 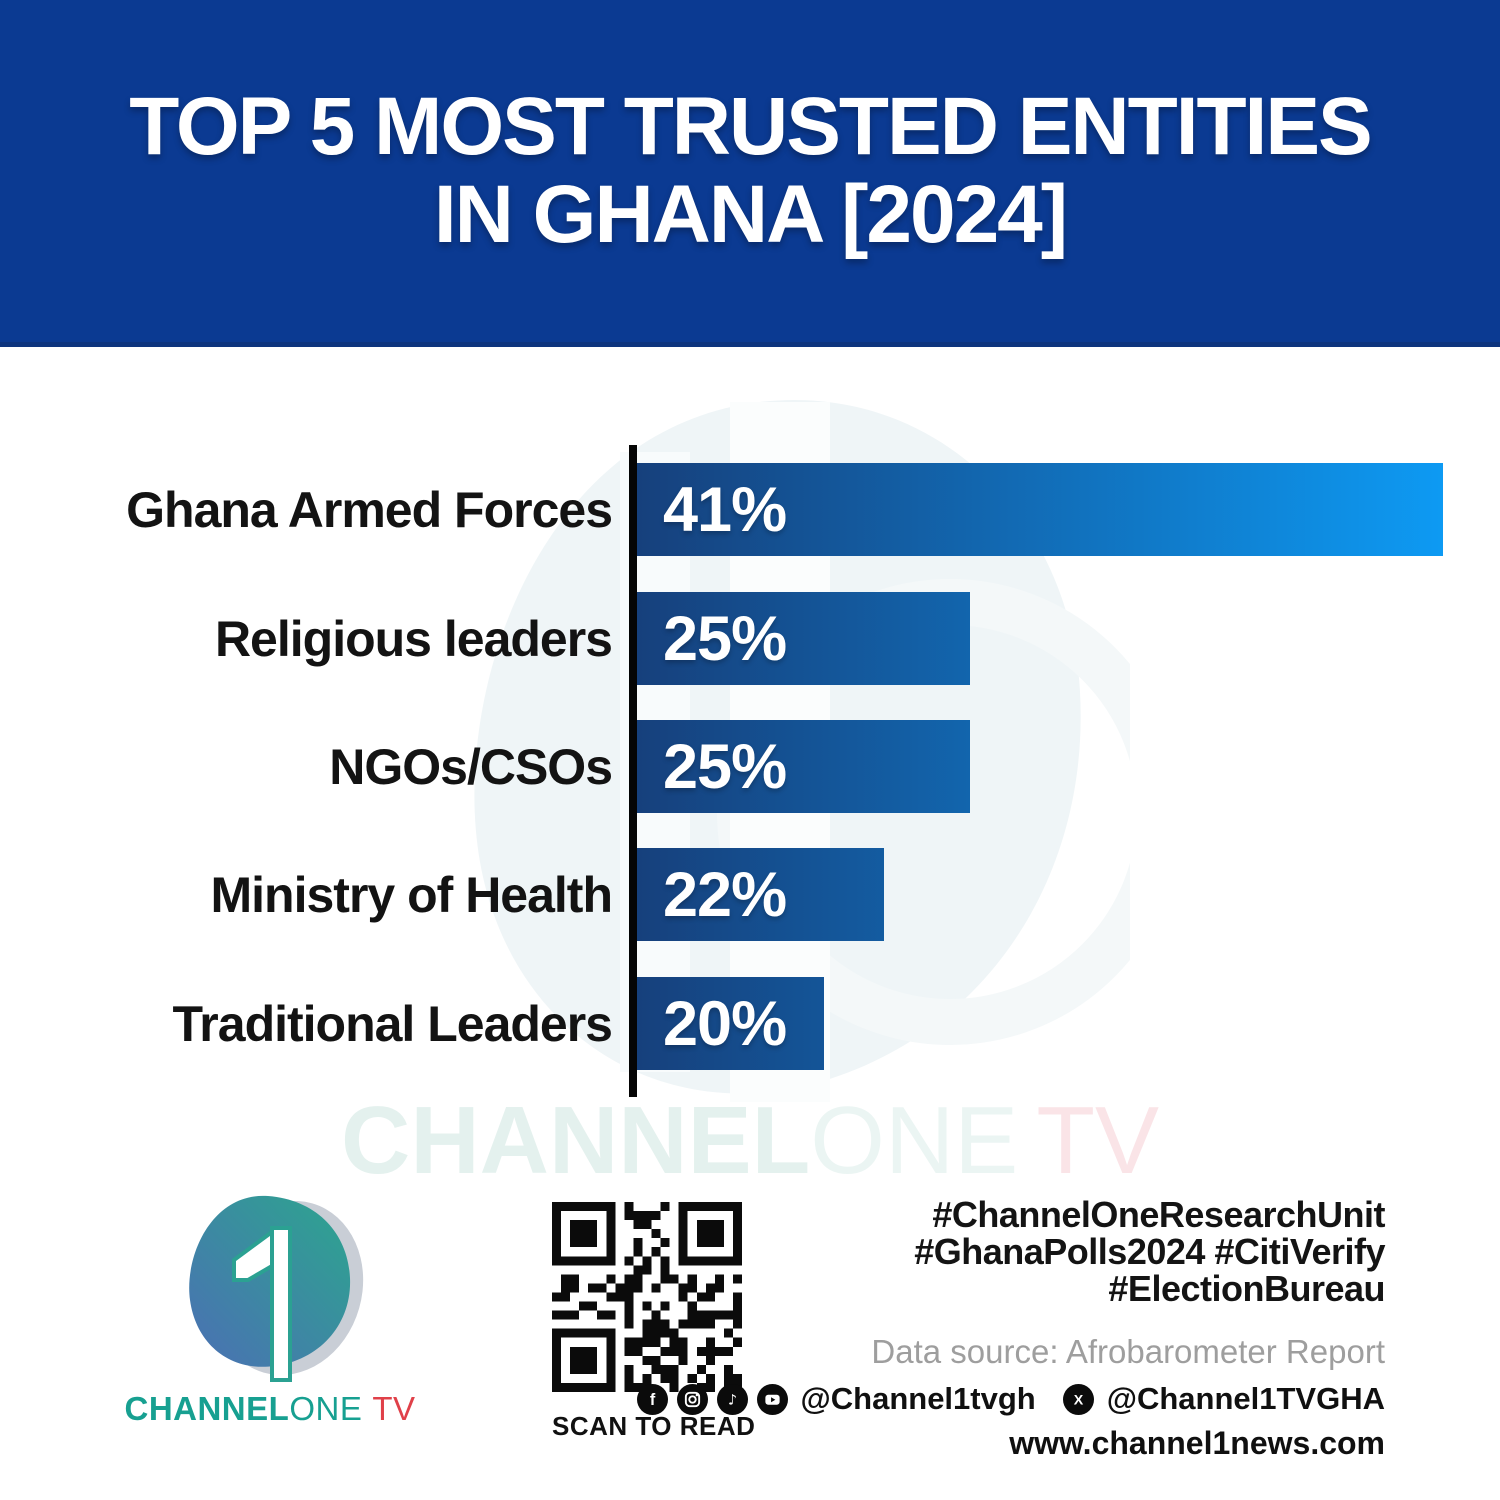 I want to click on svg-text: X, so click(x=1078, y=1400).